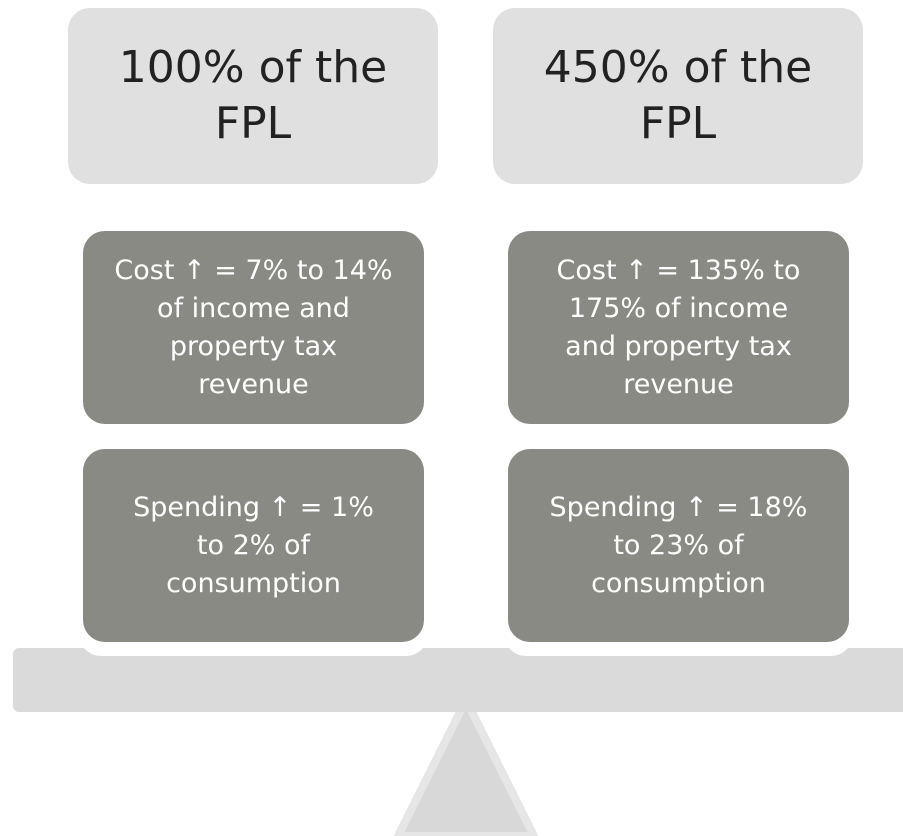 The width and height of the screenshot is (903, 836). Describe the element at coordinates (253, 346) in the screenshot. I see `text-line: property tax` at that location.